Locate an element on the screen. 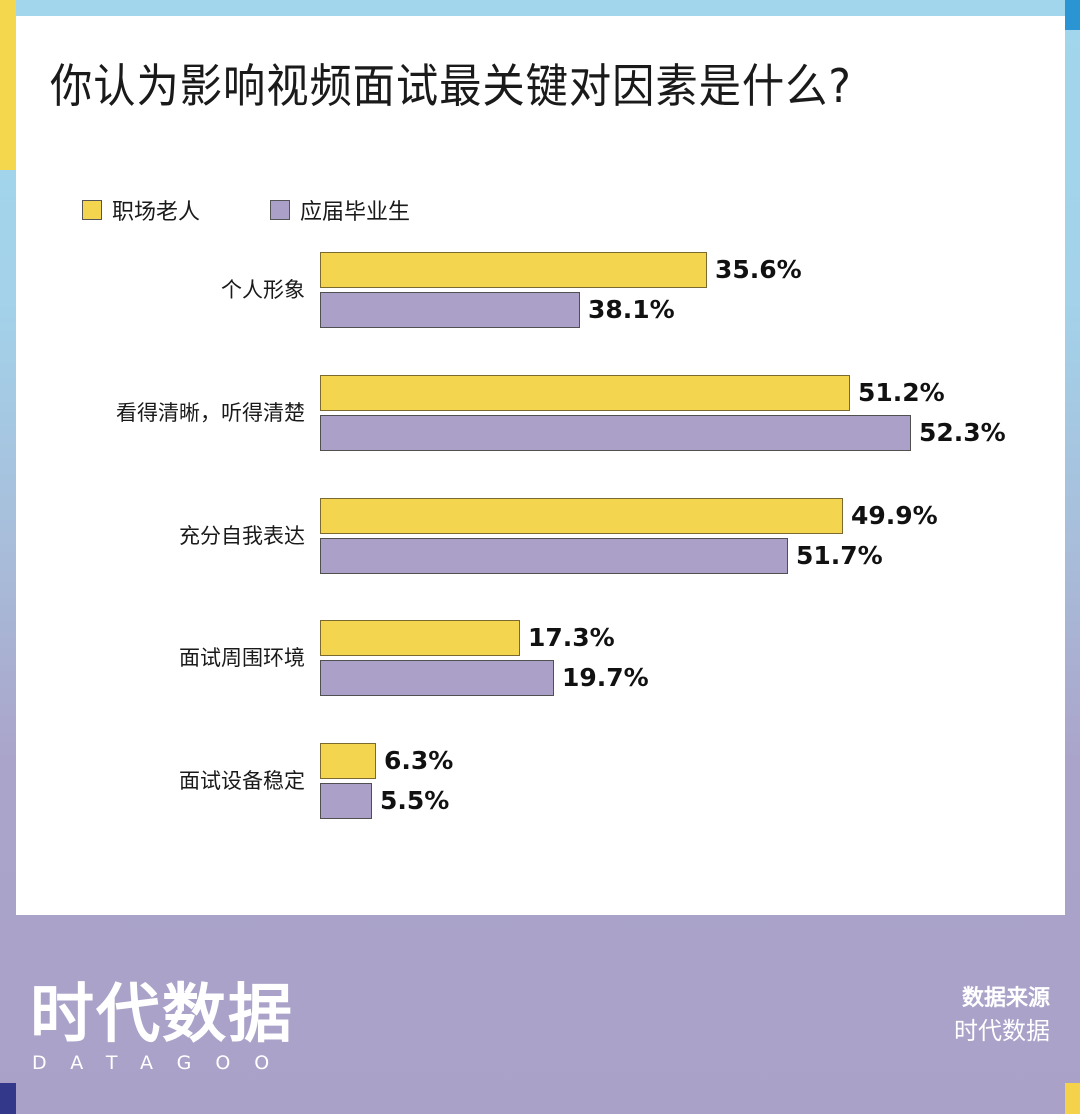  category-label: 看得清晰，听得清楚 is located at coordinates (210, 413).